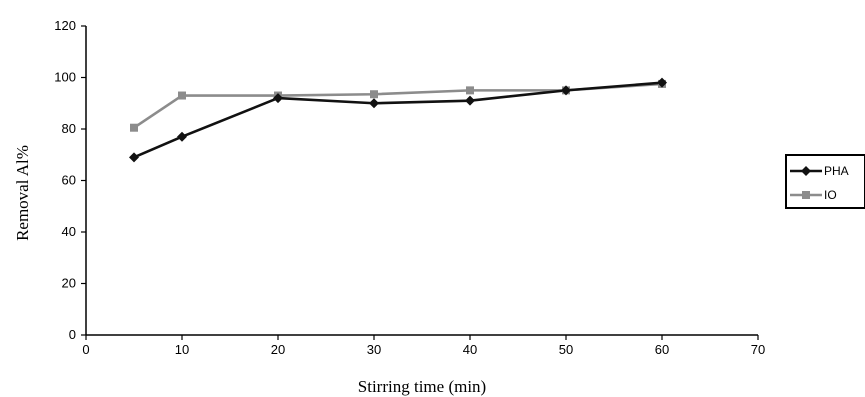  I want to click on y-ticks: 0 20 40 60 80 100 120, so click(70, 180).